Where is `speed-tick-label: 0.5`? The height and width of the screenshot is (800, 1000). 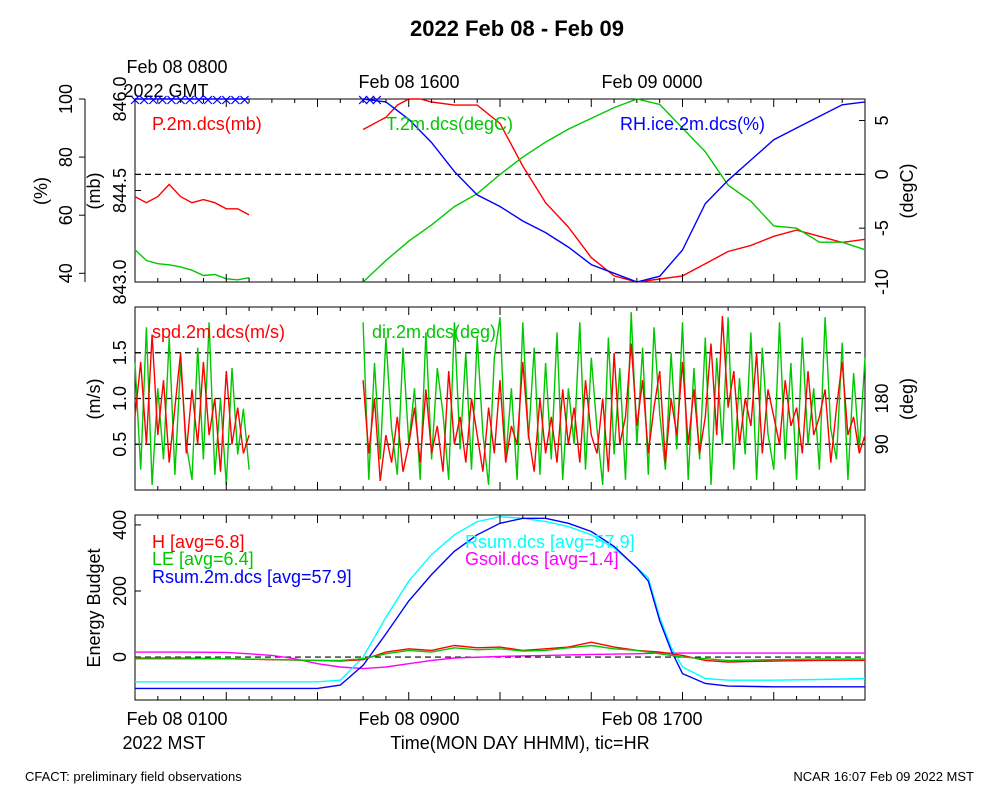
speed-tick-label: 0.5 is located at coordinates (120, 444).